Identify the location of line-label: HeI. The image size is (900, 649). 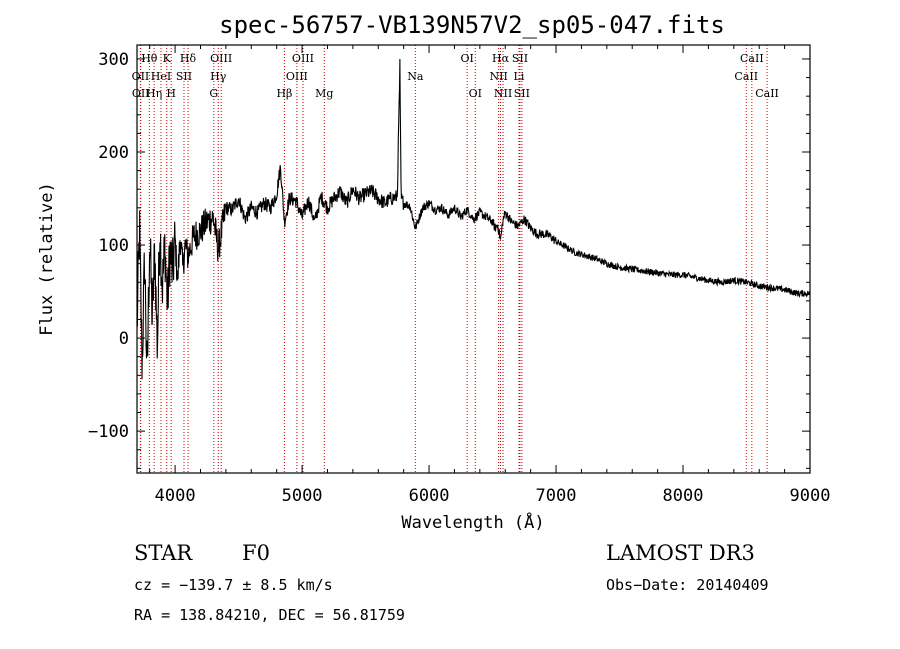
(161, 76).